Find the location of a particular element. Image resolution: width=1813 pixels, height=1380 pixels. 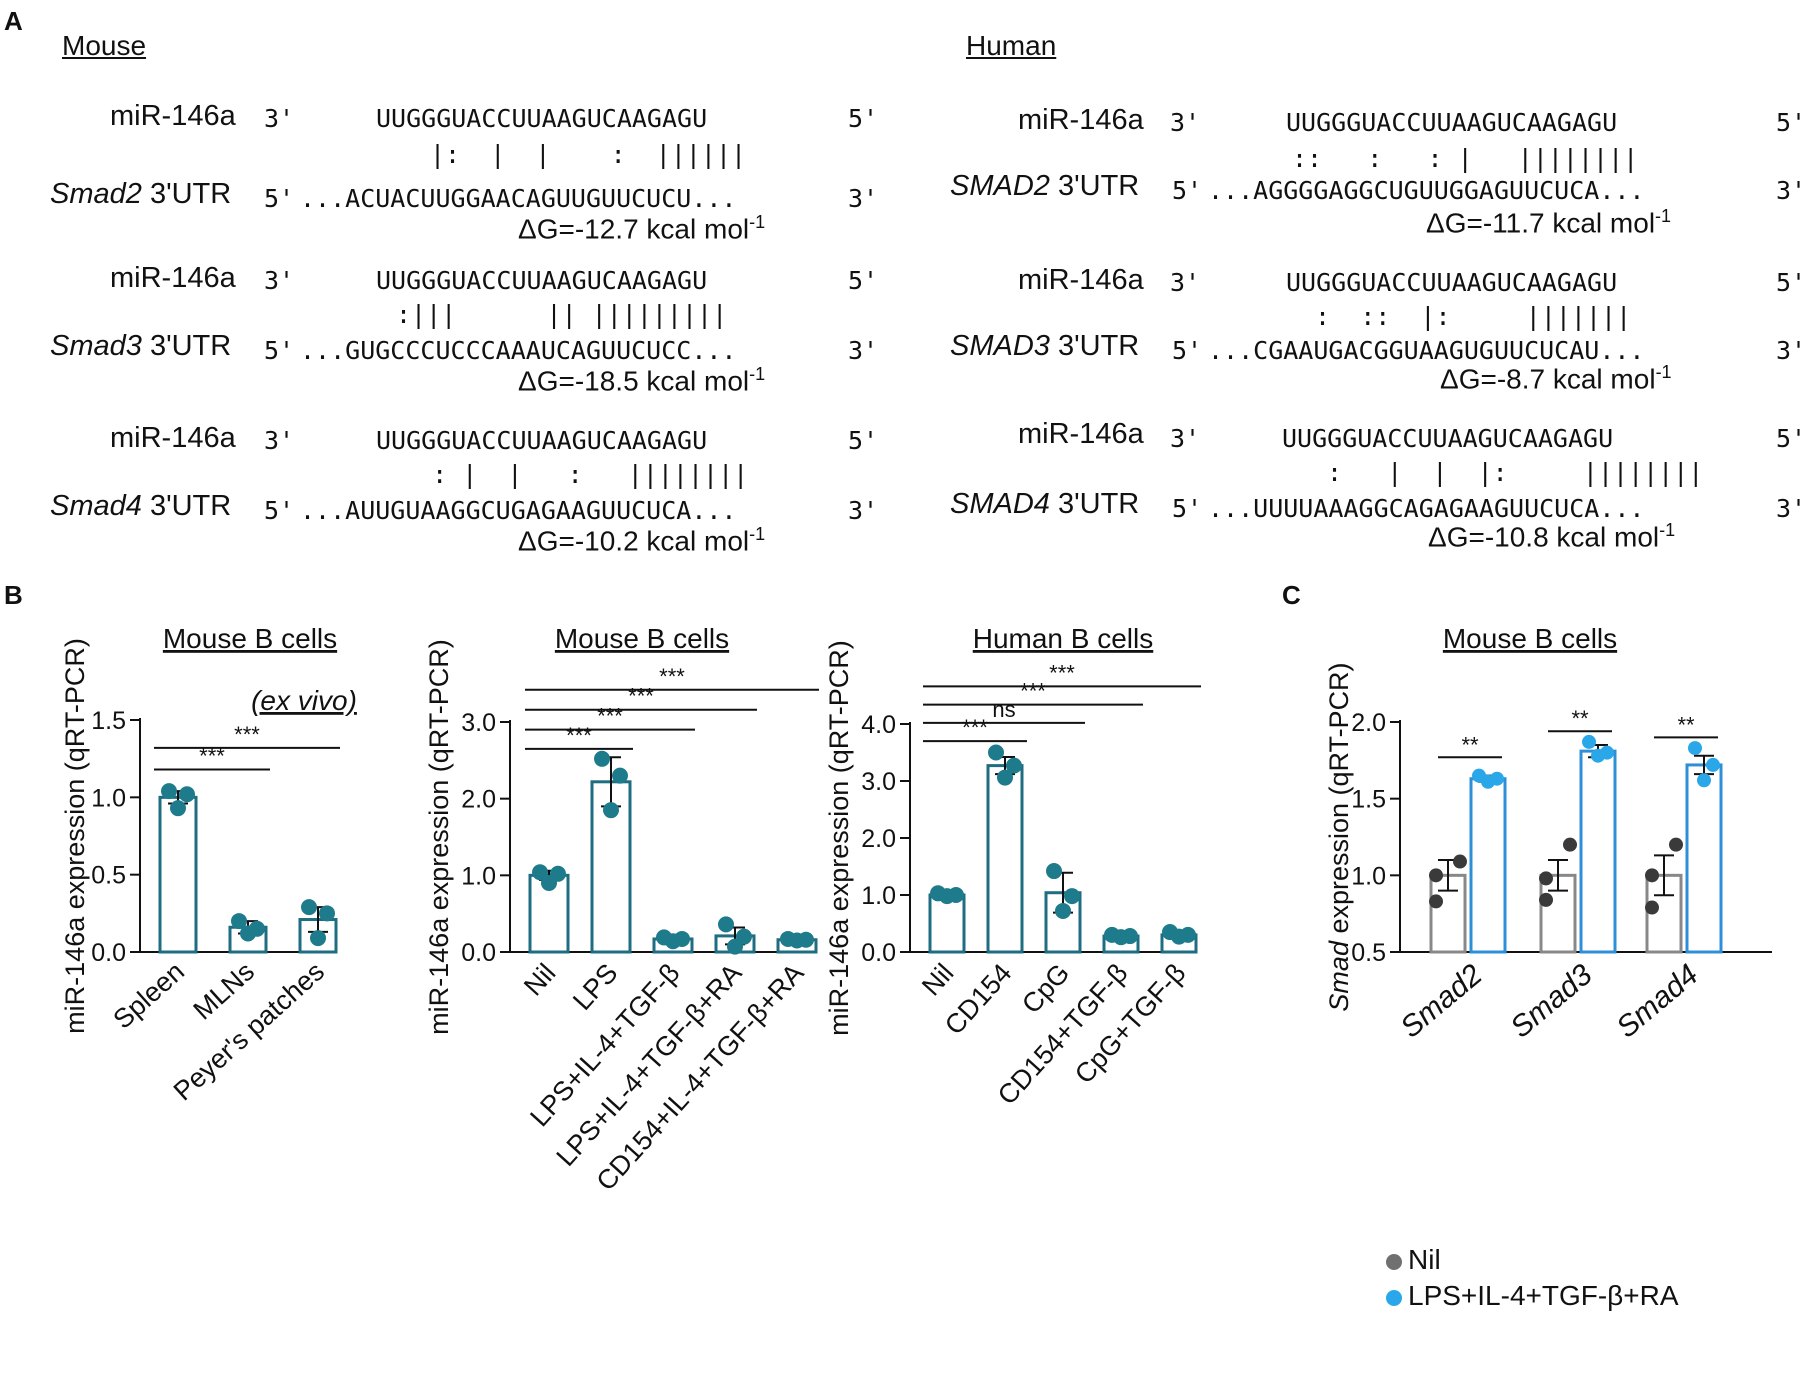

delta-g: ΔG=-10.2 kcal mol-1 is located at coordinates (641, 540).